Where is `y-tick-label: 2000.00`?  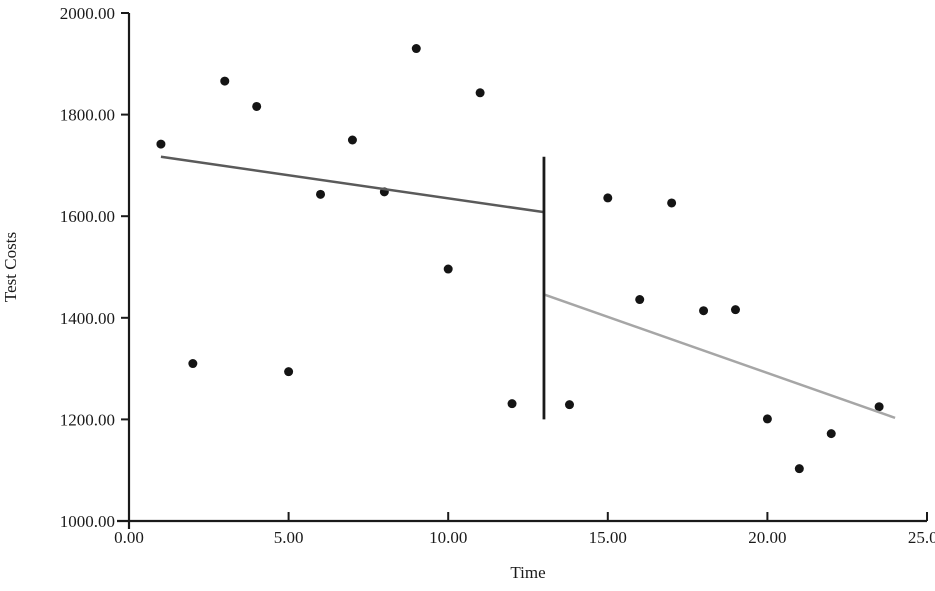 y-tick-label: 2000.00 is located at coordinates (87, 13).